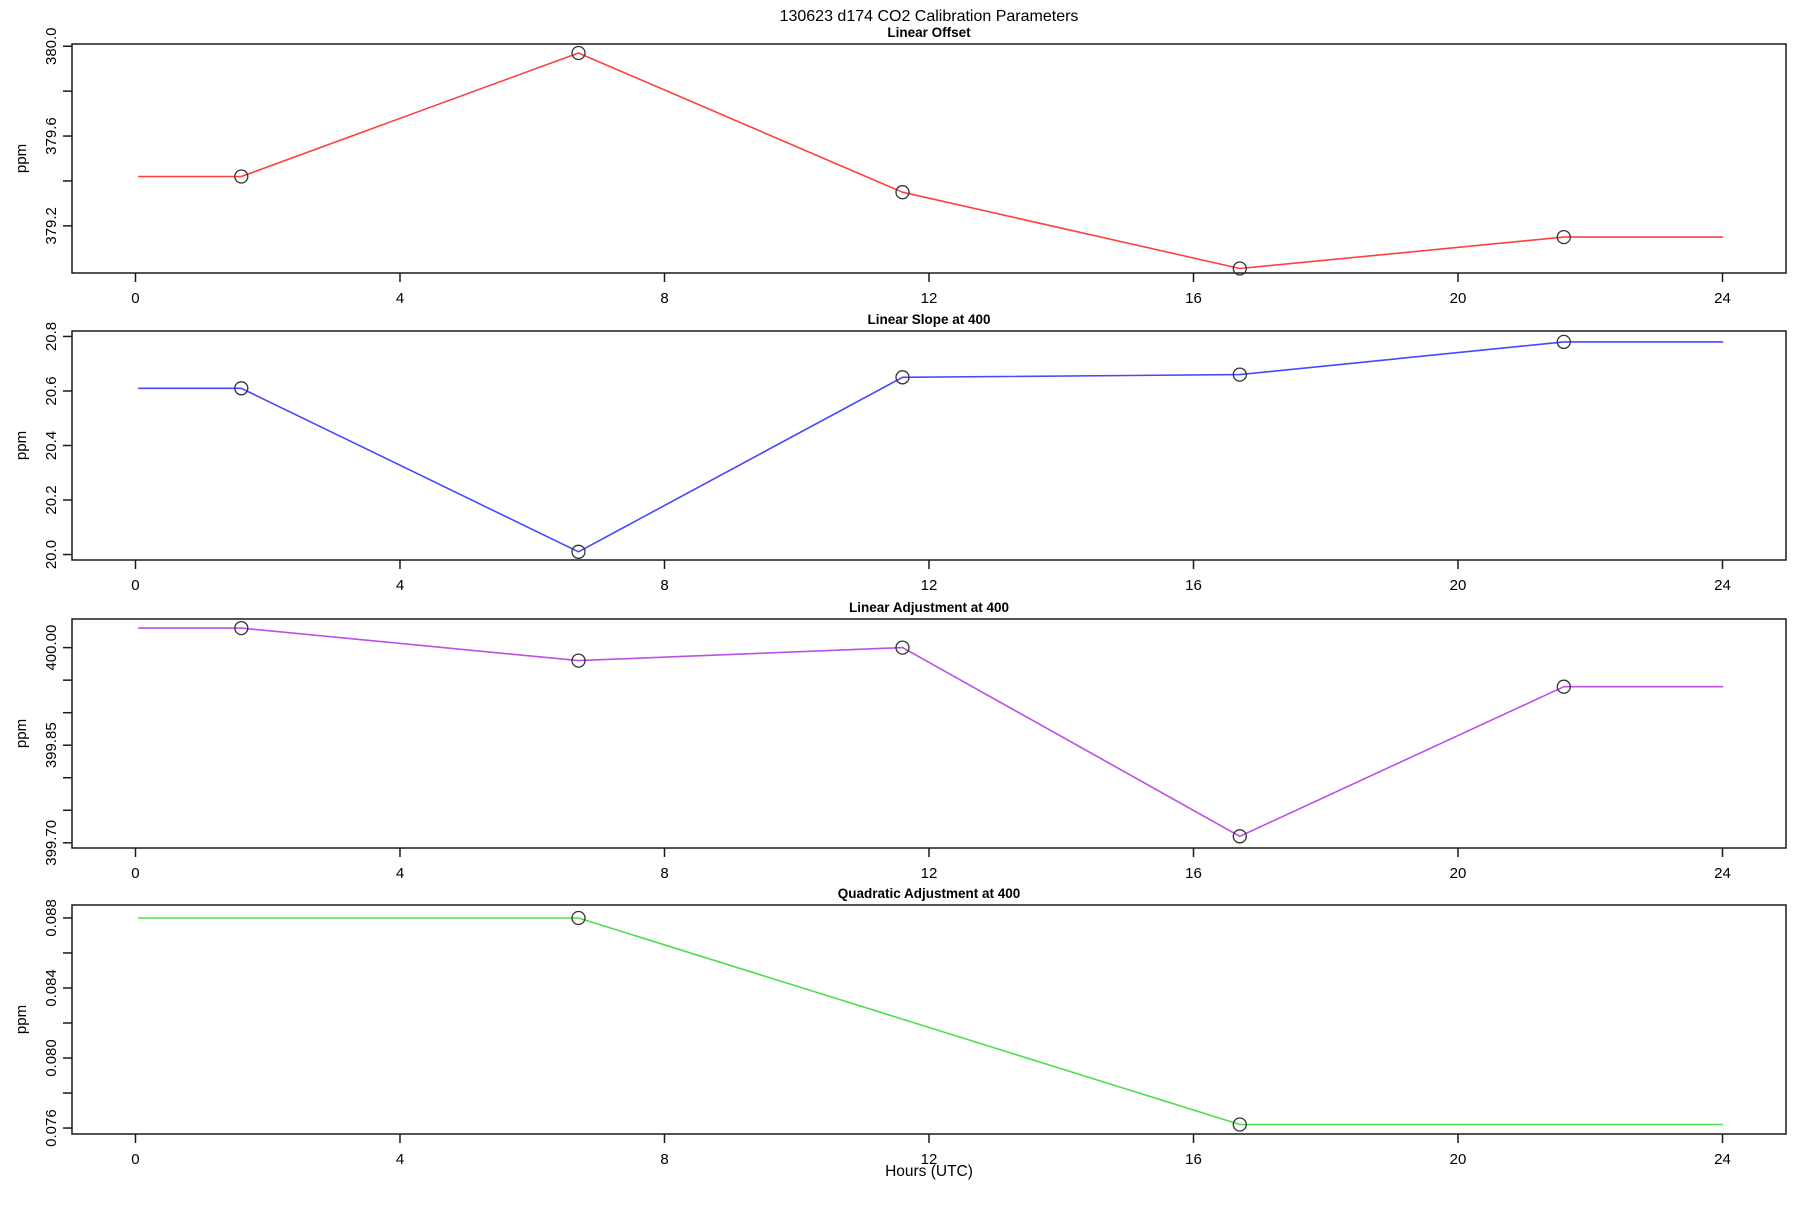 This screenshot has width=1800, height=1205. What do you see at coordinates (929, 32) in the screenshot?
I see `panel-title: Linear Offset` at bounding box center [929, 32].